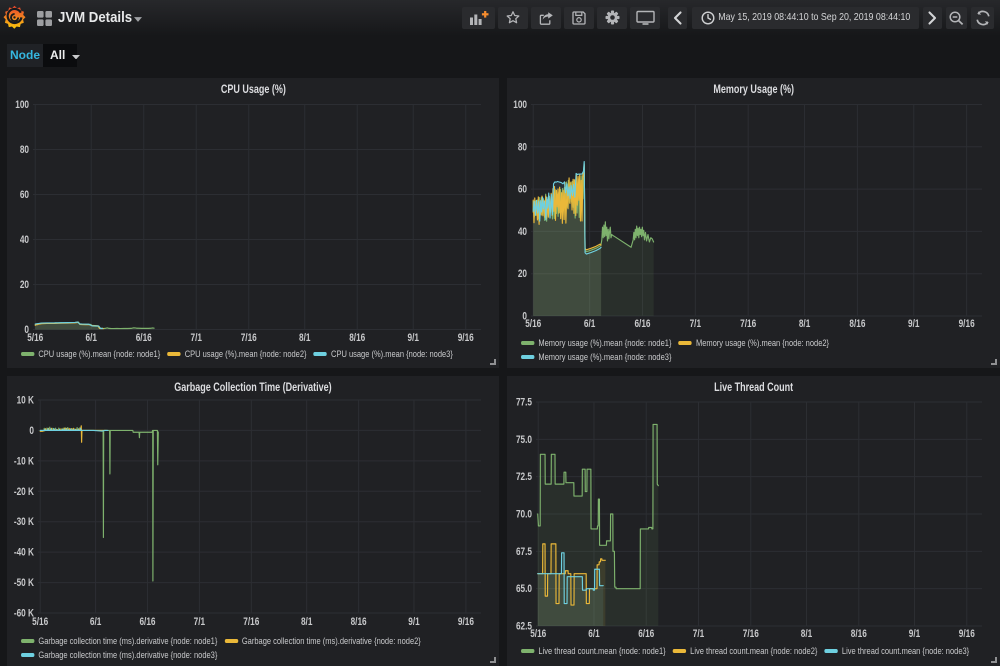 This screenshot has height=666, width=1000. I want to click on svg-text: 62.5, so click(524, 626).